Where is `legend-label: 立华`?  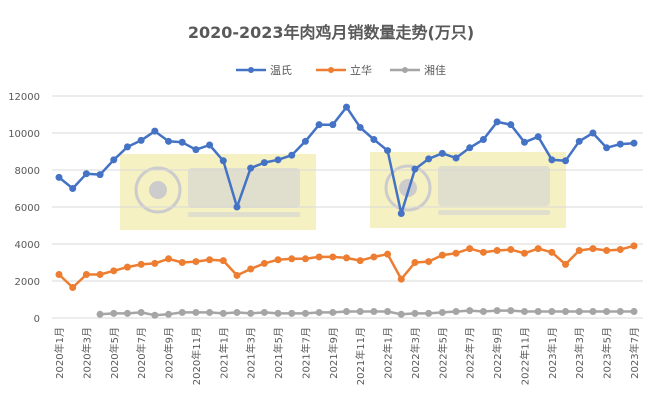
legend-label: 立华 is located at coordinates (361, 70).